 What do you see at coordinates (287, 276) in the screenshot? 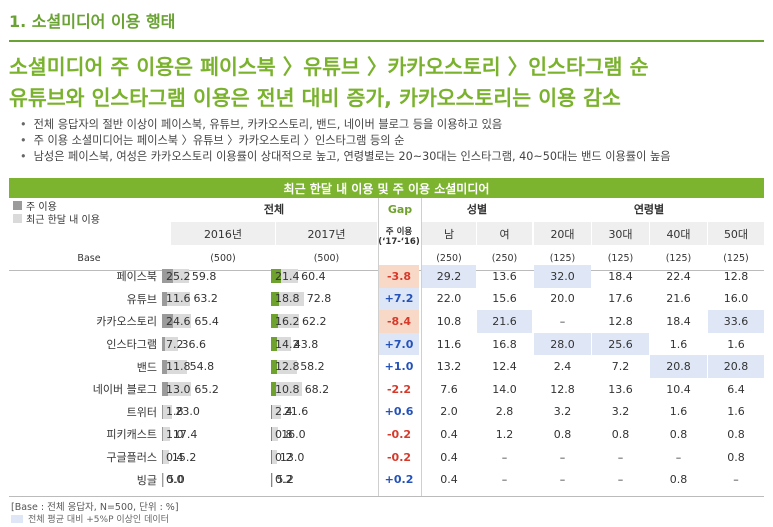
I see `value-2017-main: 21.4` at bounding box center [287, 276].